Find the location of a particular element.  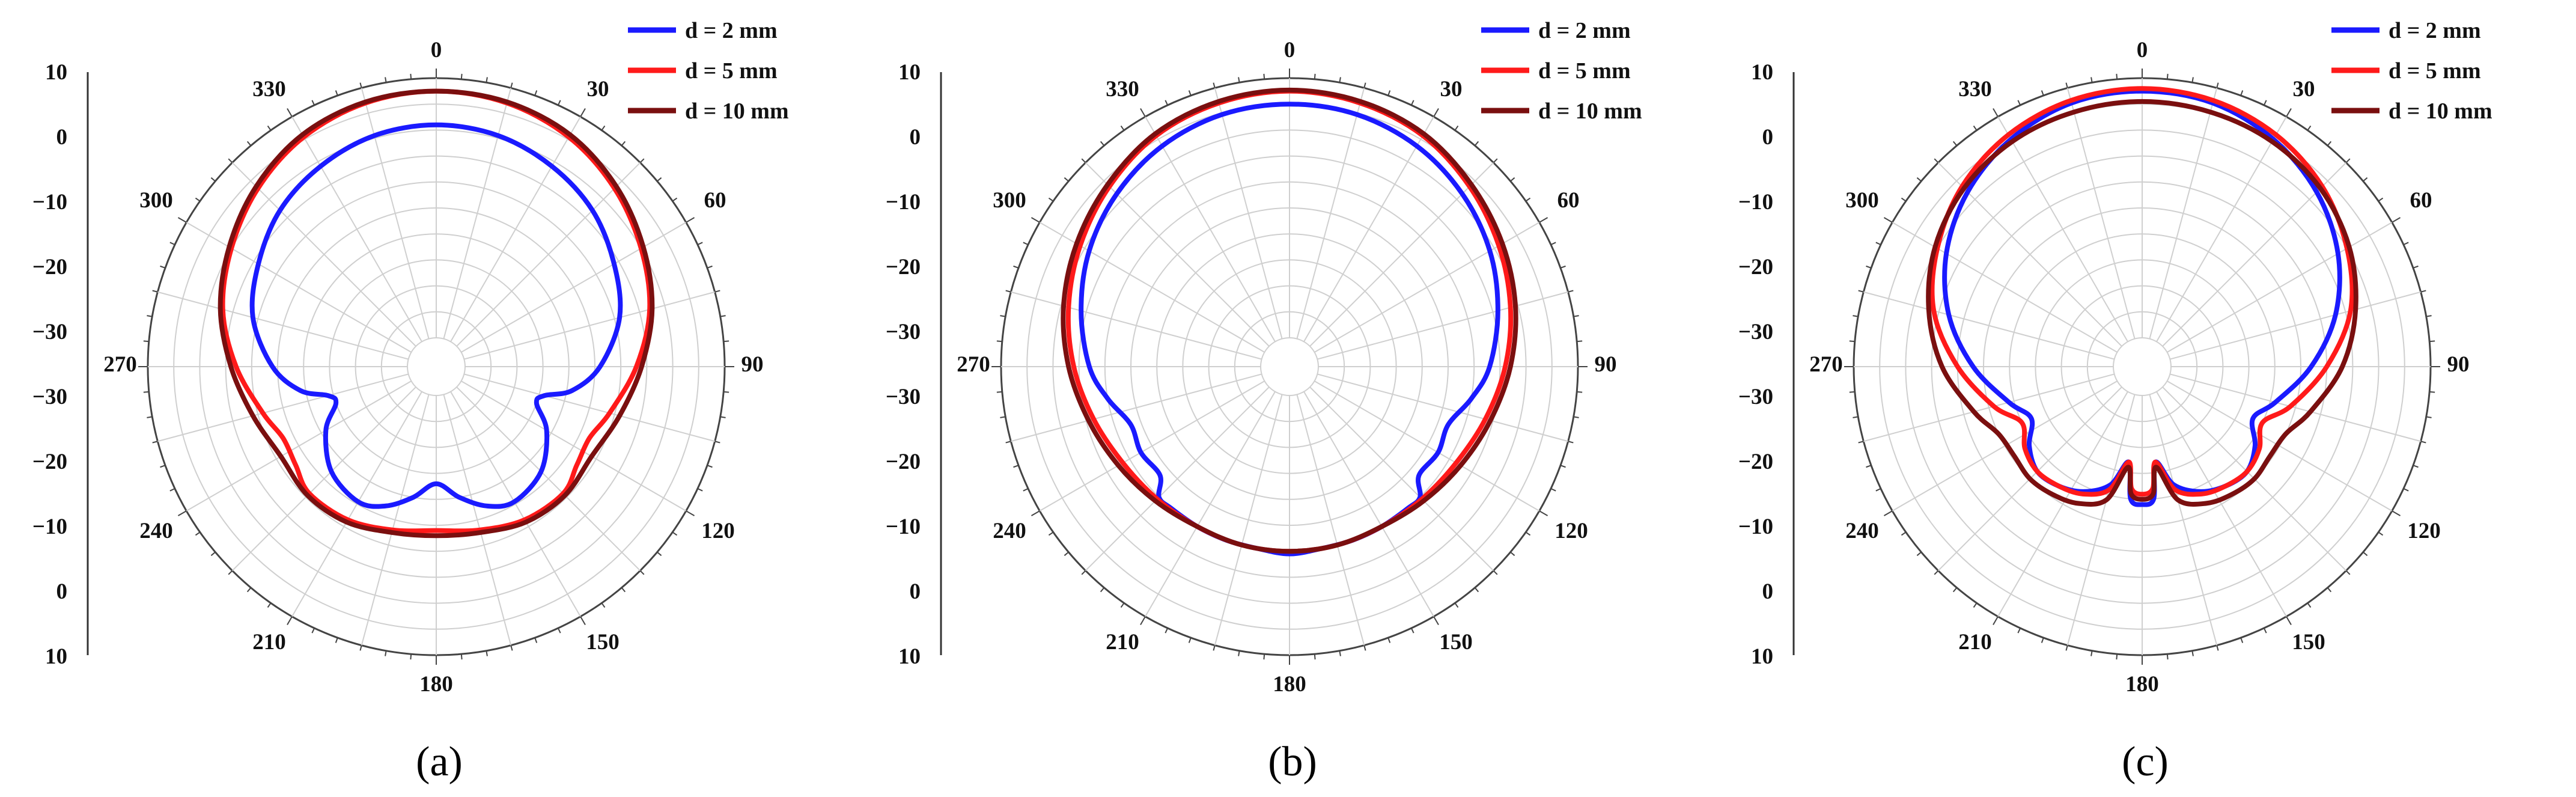

legend-label: d = 10 mm is located at coordinates (1590, 111).